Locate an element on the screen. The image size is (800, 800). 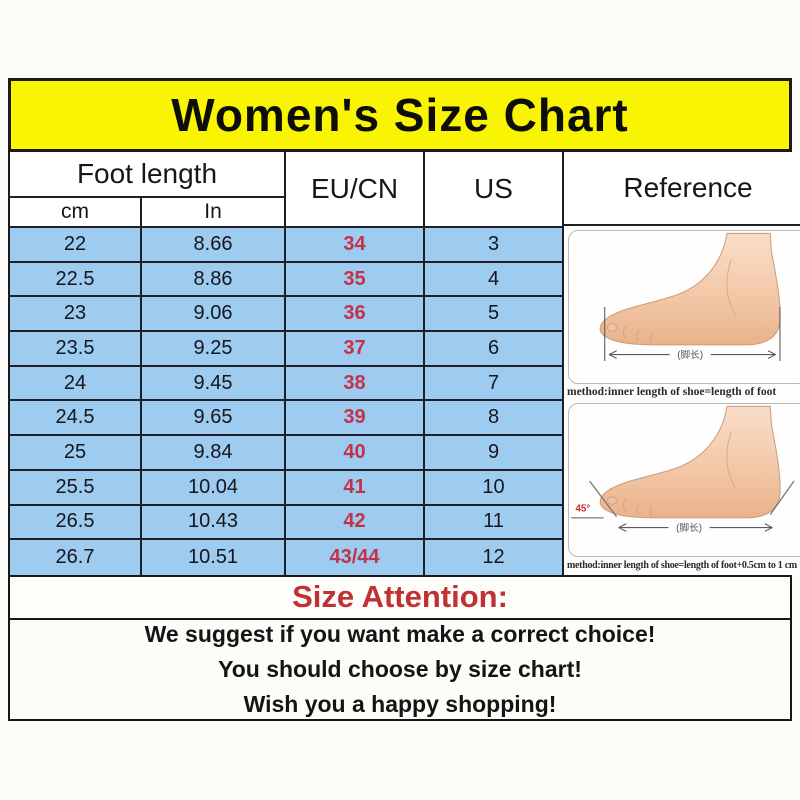
cell-eu: 36 is located at coordinates (355, 315).